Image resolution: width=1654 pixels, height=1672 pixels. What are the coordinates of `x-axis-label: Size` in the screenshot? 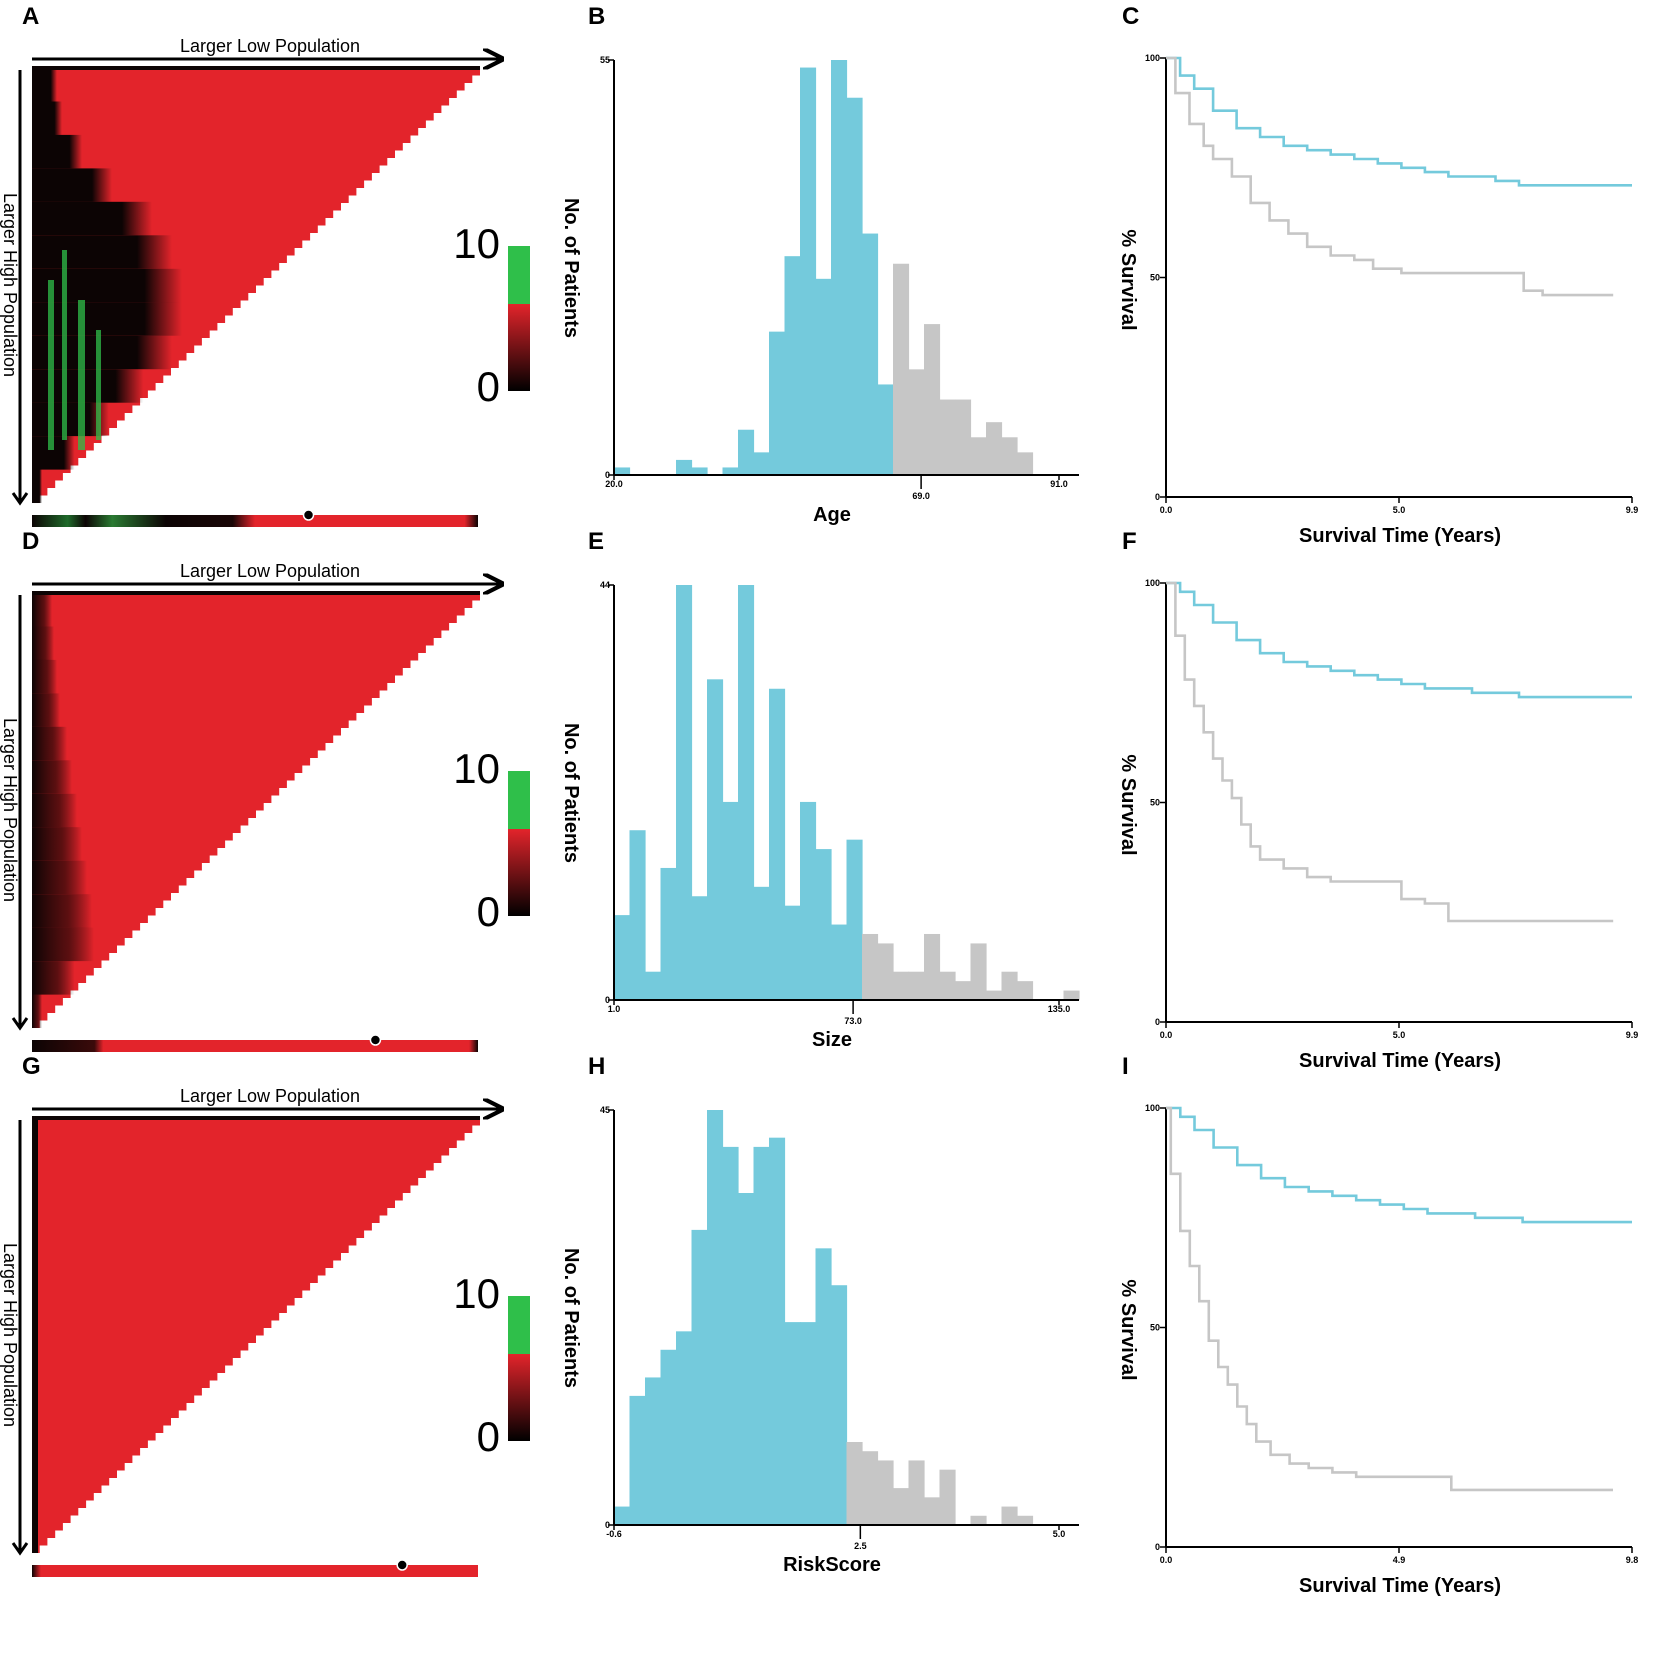 It's located at (832, 1040).